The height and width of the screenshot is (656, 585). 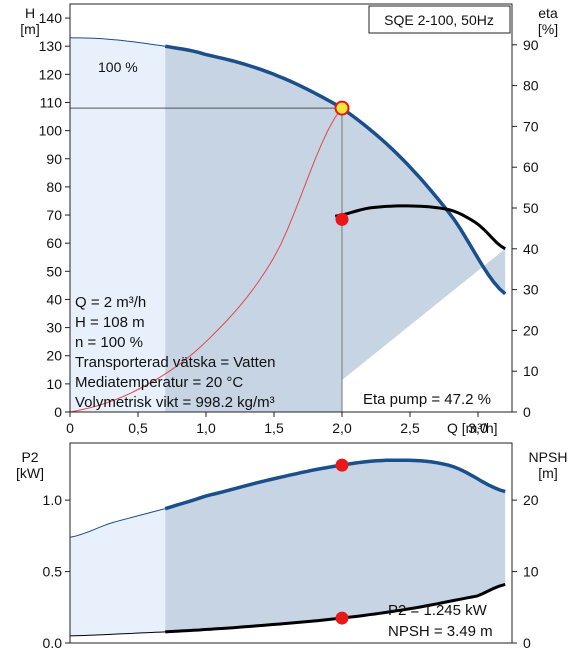 What do you see at coordinates (342, 108) in the screenshot?
I see `duty-point-marker` at bounding box center [342, 108].